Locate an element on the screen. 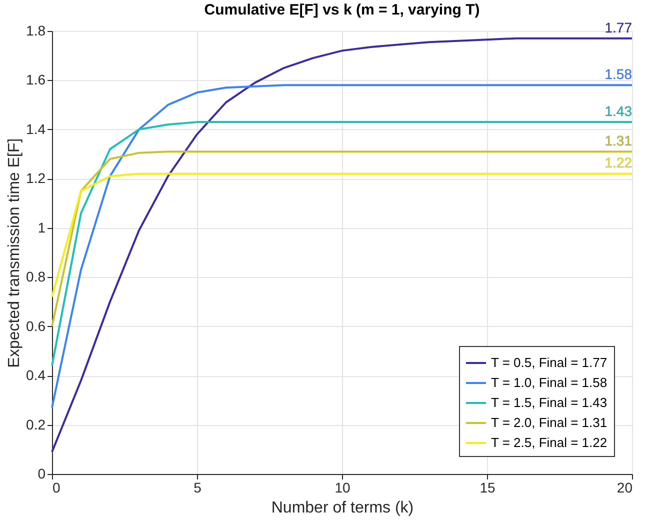  legend-label: T = 0.5, Final = 1.77 is located at coordinates (549, 362).